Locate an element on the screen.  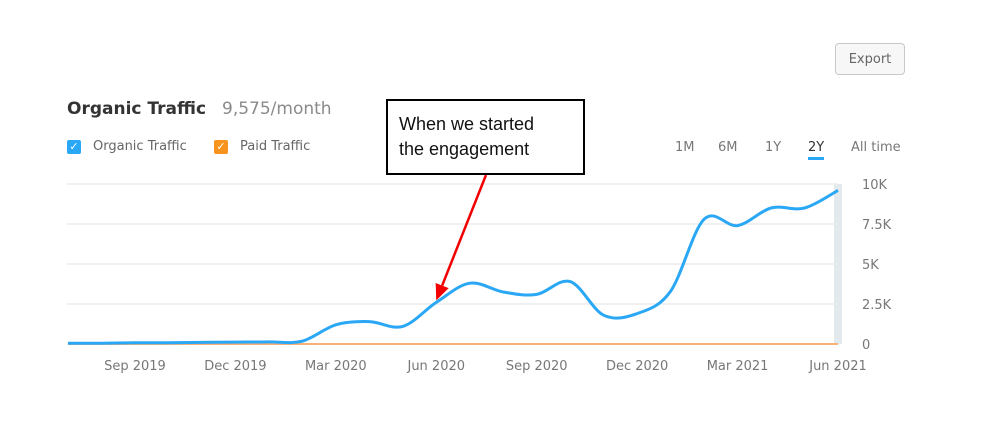
annotation-line: the engagement is located at coordinates (464, 149).